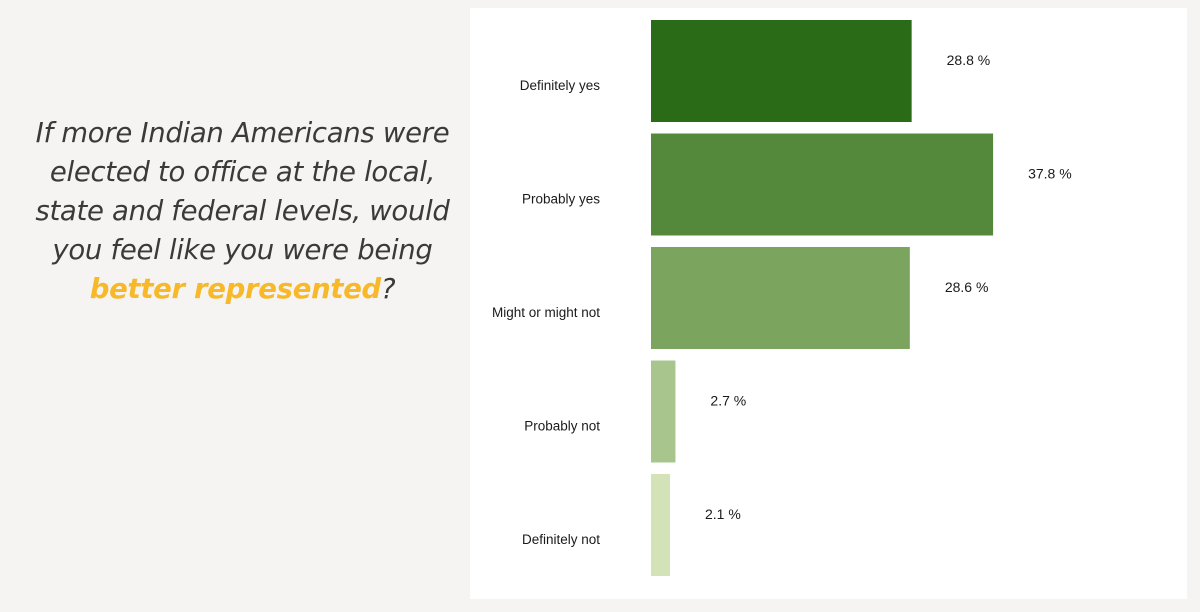 The height and width of the screenshot is (612, 1200). What do you see at coordinates (546, 312) in the screenshot?
I see `category-label: Might or might not` at bounding box center [546, 312].